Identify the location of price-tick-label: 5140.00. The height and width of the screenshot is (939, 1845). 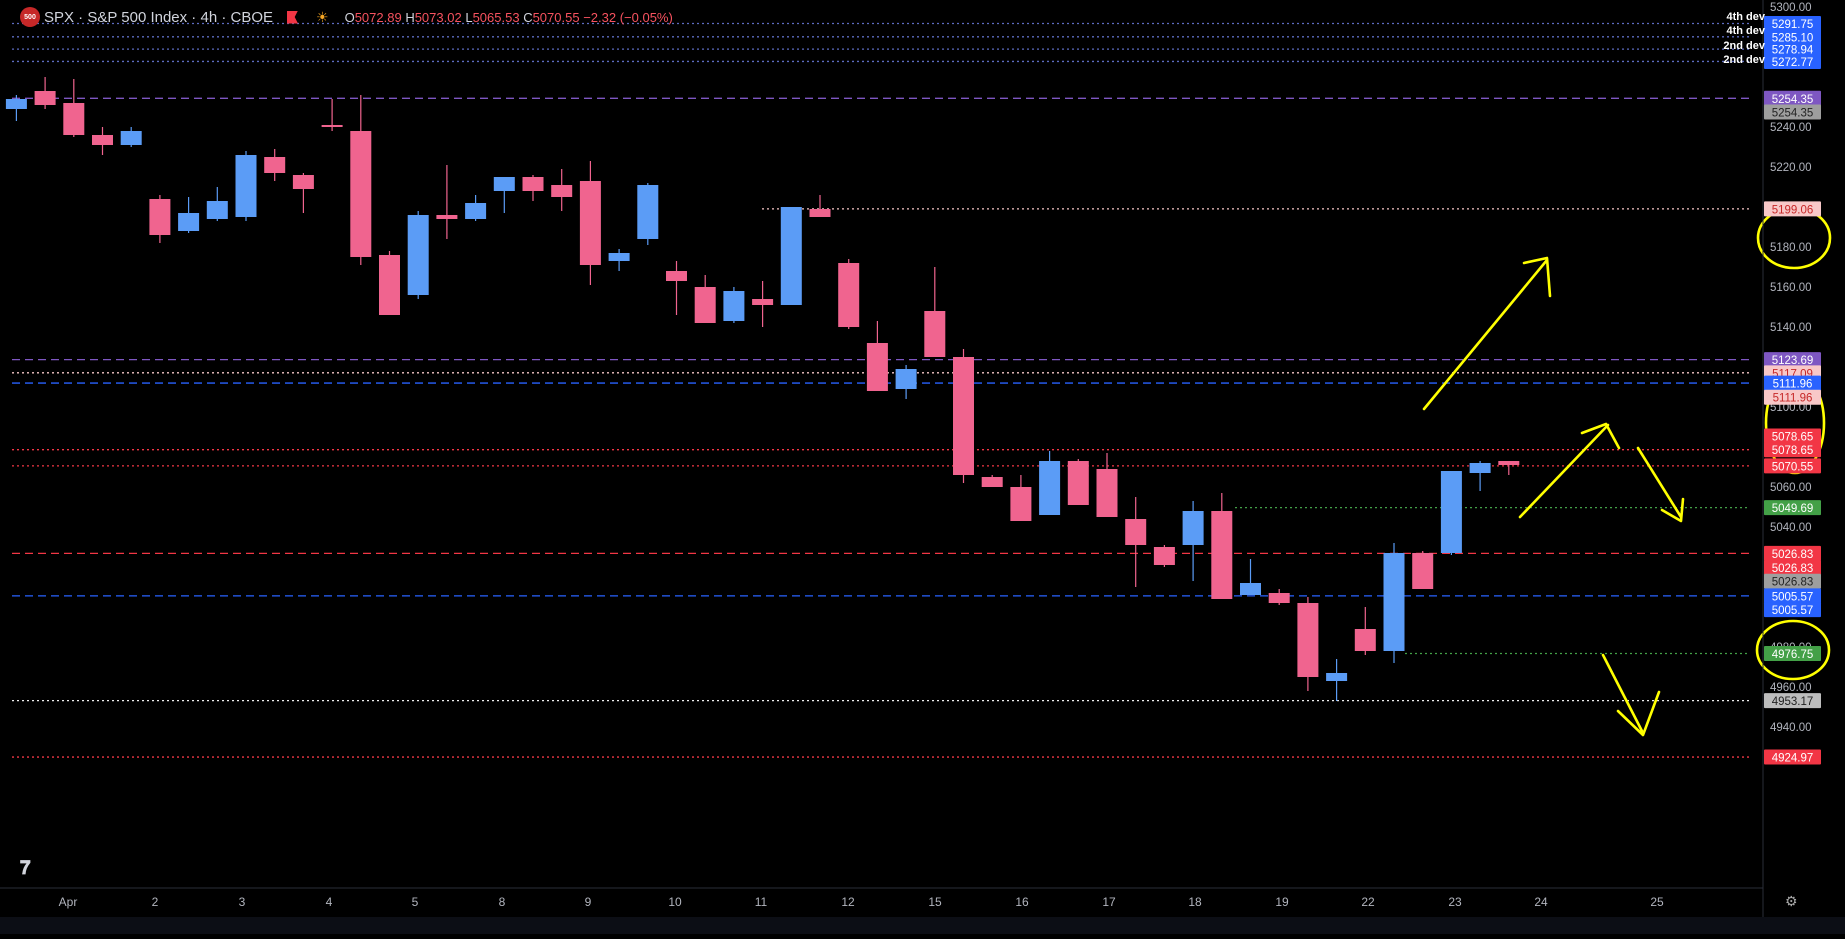
(1791, 328).